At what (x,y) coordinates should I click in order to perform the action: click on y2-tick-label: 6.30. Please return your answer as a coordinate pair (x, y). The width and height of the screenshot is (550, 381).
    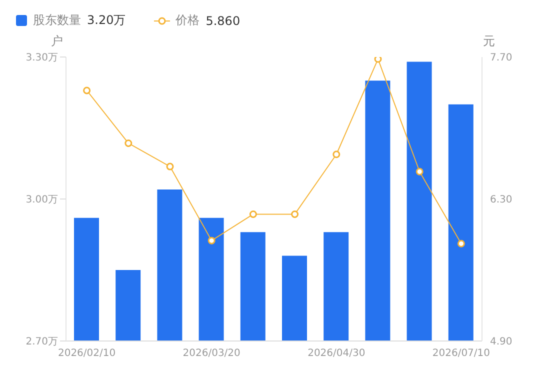
    Looking at the image, I should click on (501, 200).